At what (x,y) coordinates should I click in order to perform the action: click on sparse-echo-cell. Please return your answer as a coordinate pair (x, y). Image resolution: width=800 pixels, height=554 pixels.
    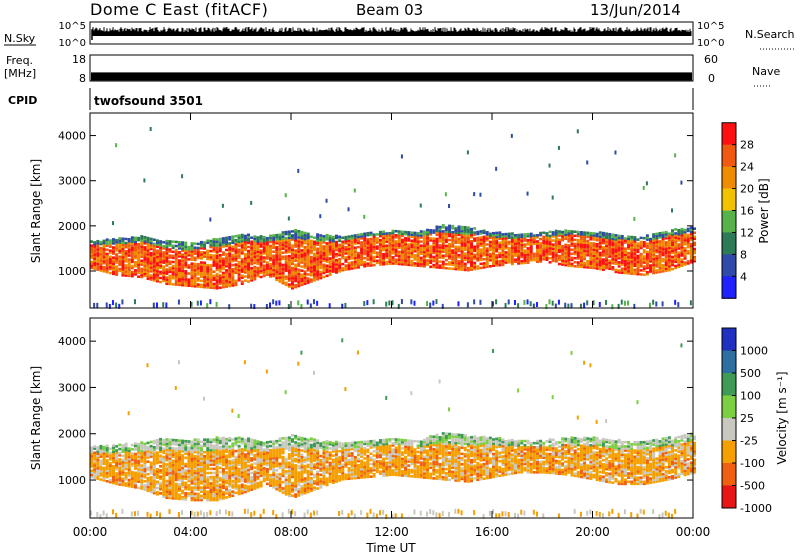
    Looking at the image, I should click on (646, 183).